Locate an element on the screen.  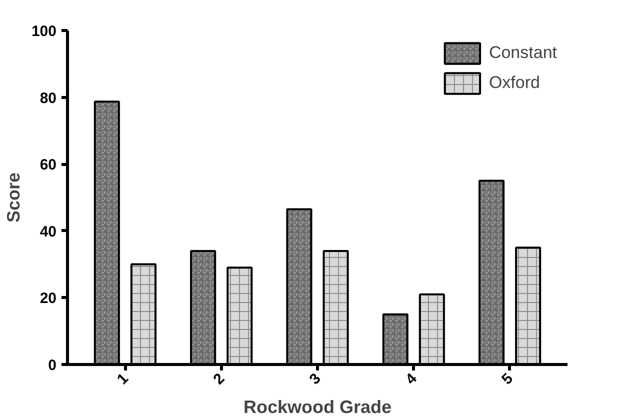
x-tick-label: 3 is located at coordinates (315, 379).